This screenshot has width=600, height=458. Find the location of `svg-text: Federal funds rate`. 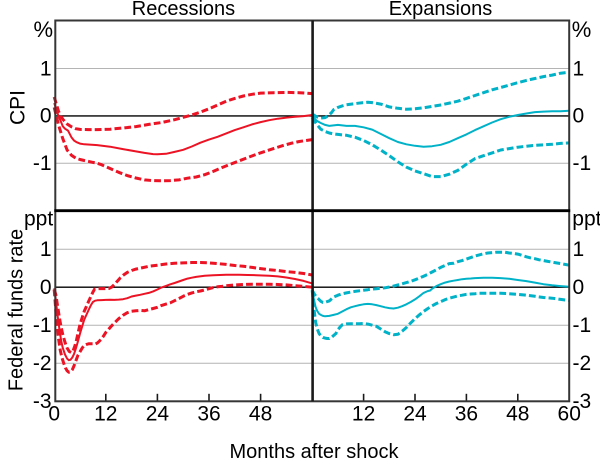

svg-text: Federal funds rate is located at coordinates (16, 310).